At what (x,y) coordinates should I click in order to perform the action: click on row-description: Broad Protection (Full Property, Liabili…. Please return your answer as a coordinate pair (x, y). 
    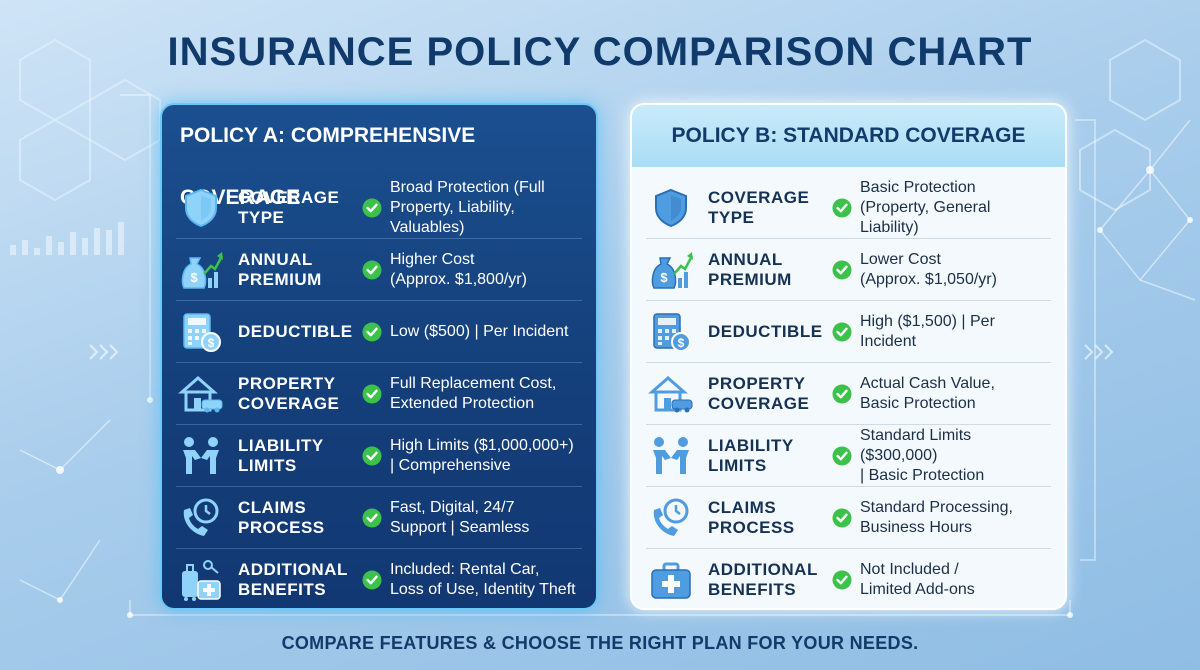
    Looking at the image, I should click on (467, 207).